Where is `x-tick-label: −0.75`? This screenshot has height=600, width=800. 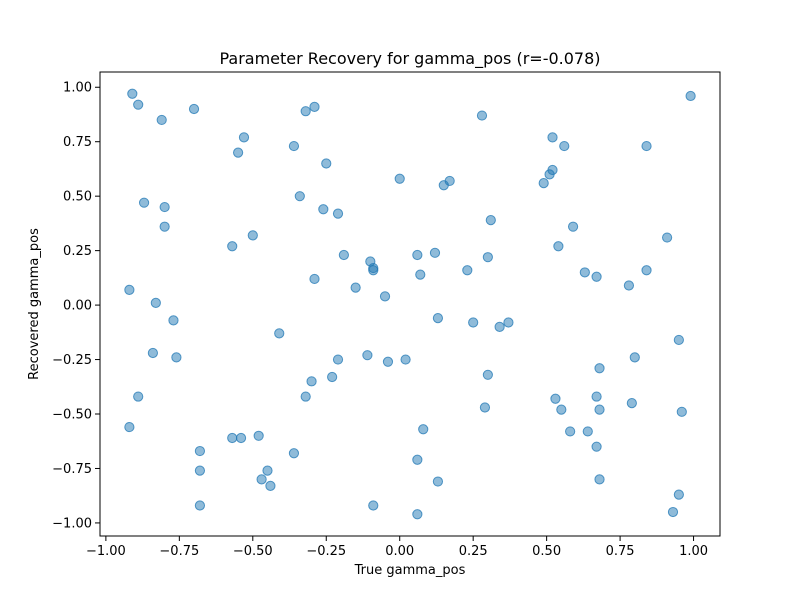
x-tick-label: −0.75 is located at coordinates (179, 551).